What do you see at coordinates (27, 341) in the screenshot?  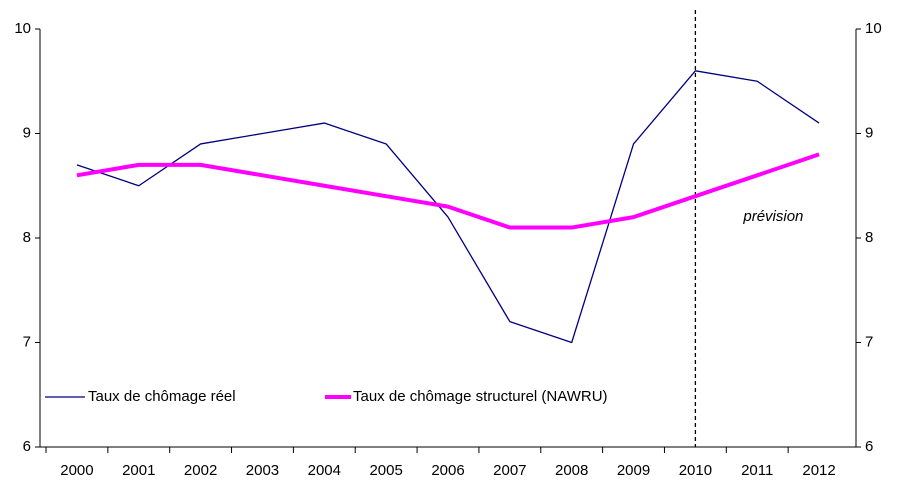 I see `y-tick-label: 7` at bounding box center [27, 341].